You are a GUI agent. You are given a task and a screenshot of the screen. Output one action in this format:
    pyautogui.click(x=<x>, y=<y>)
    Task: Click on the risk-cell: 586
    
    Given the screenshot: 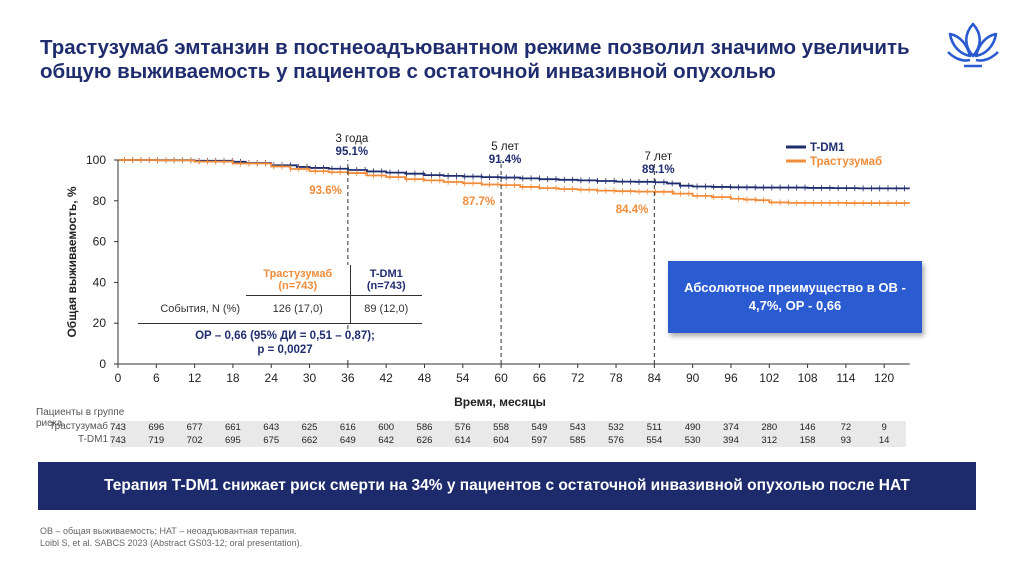 What is the action you would take?
    pyautogui.click(x=424, y=427)
    